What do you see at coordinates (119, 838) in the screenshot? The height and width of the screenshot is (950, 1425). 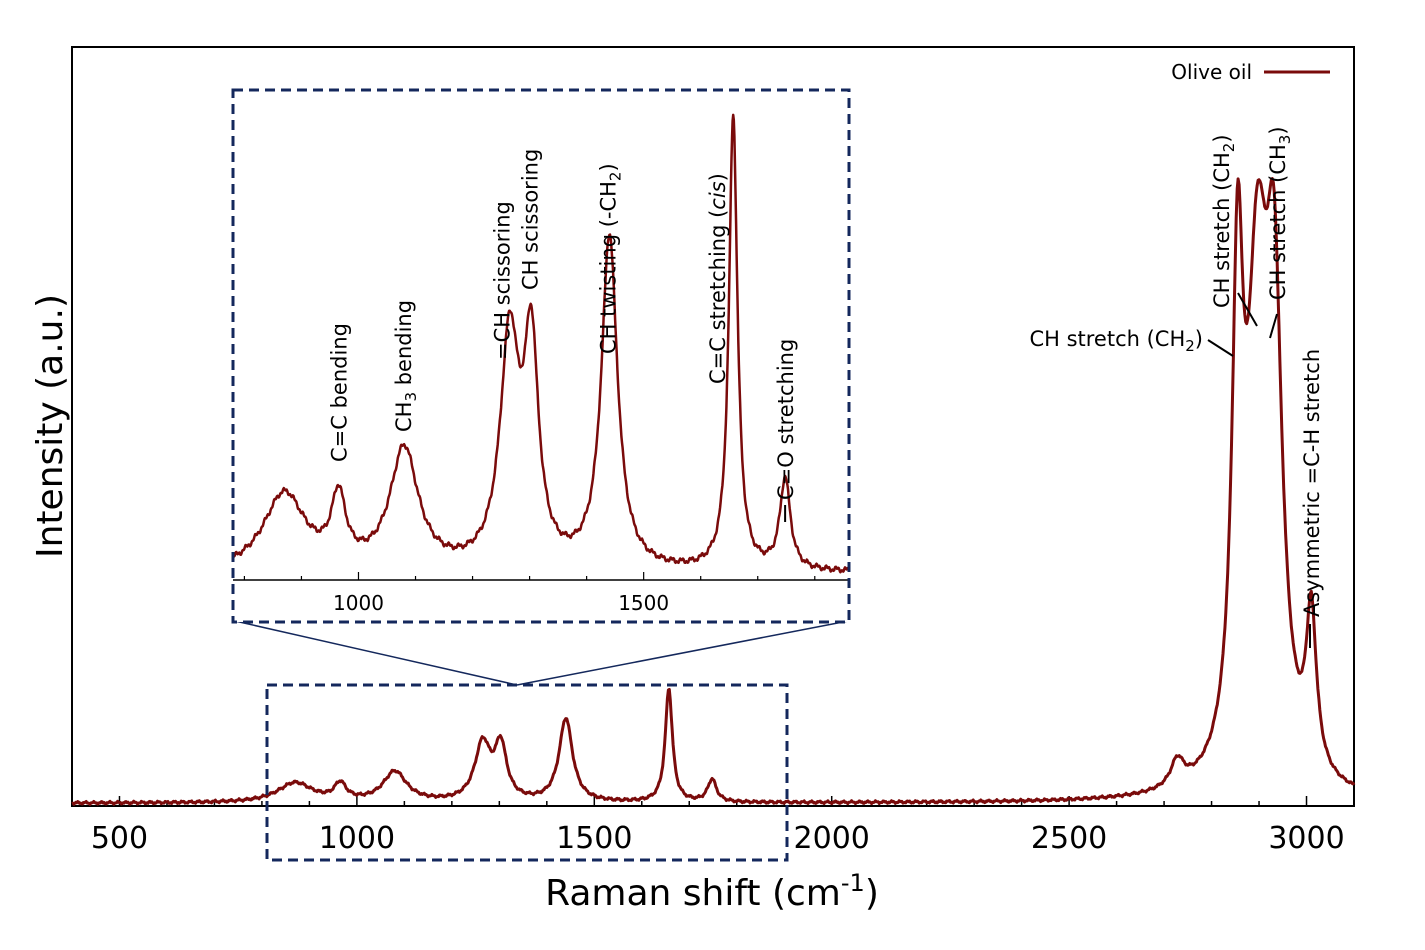 I see `x-tick-label: 500` at bounding box center [119, 838].